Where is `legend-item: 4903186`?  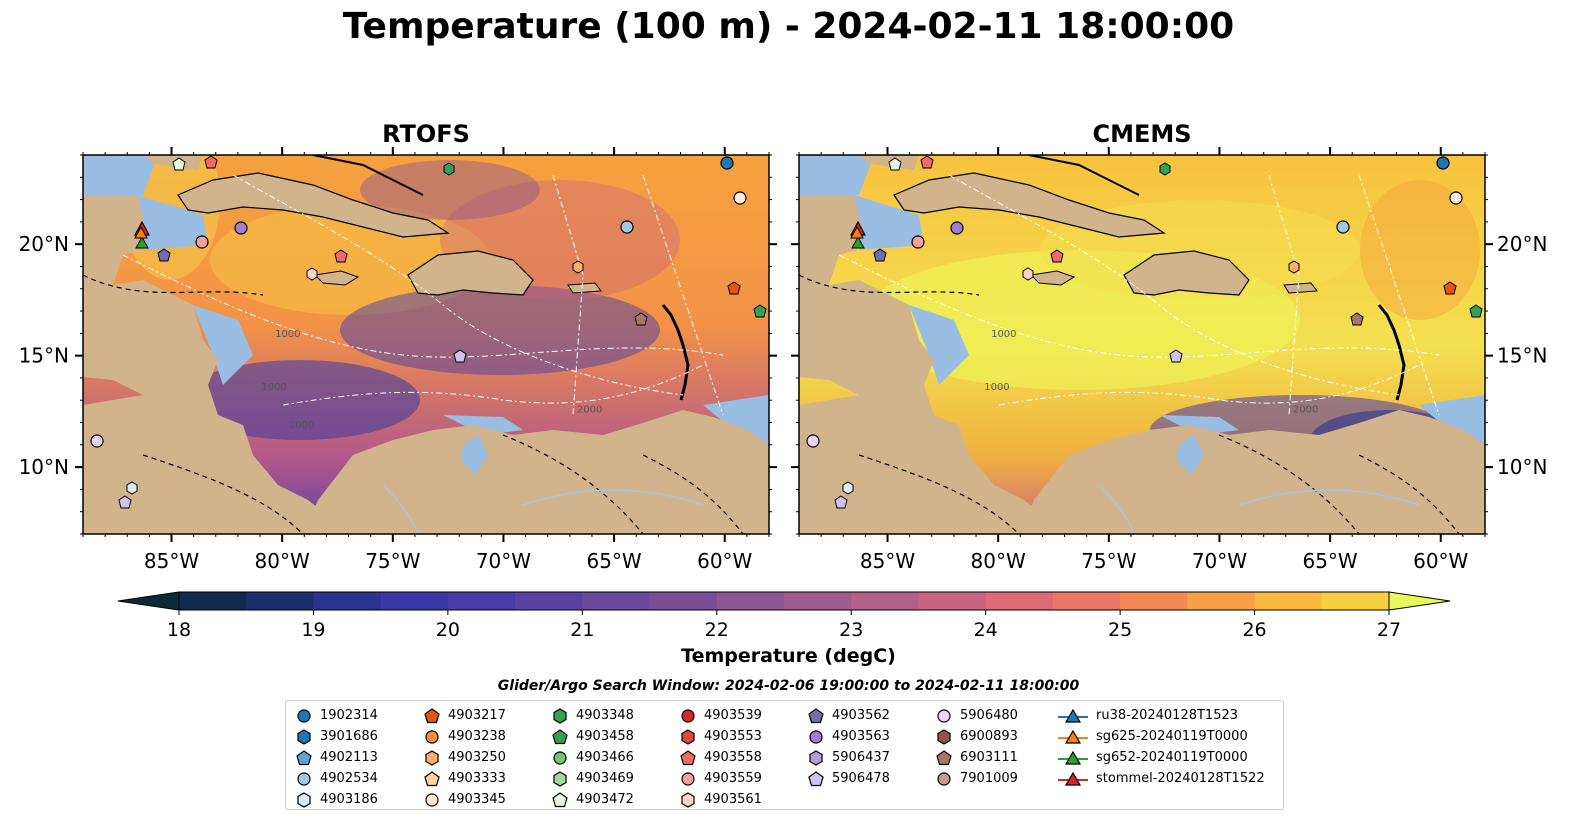
legend-item: 4903186 is located at coordinates (337, 799).